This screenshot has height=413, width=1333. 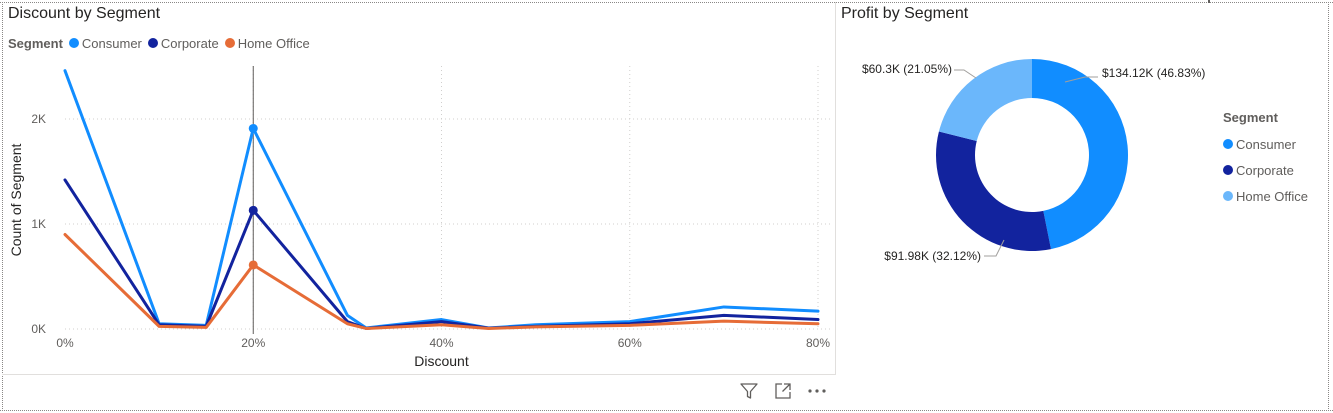 I want to click on donut-legend-label-home-office: Home Office, so click(x=1272, y=196).